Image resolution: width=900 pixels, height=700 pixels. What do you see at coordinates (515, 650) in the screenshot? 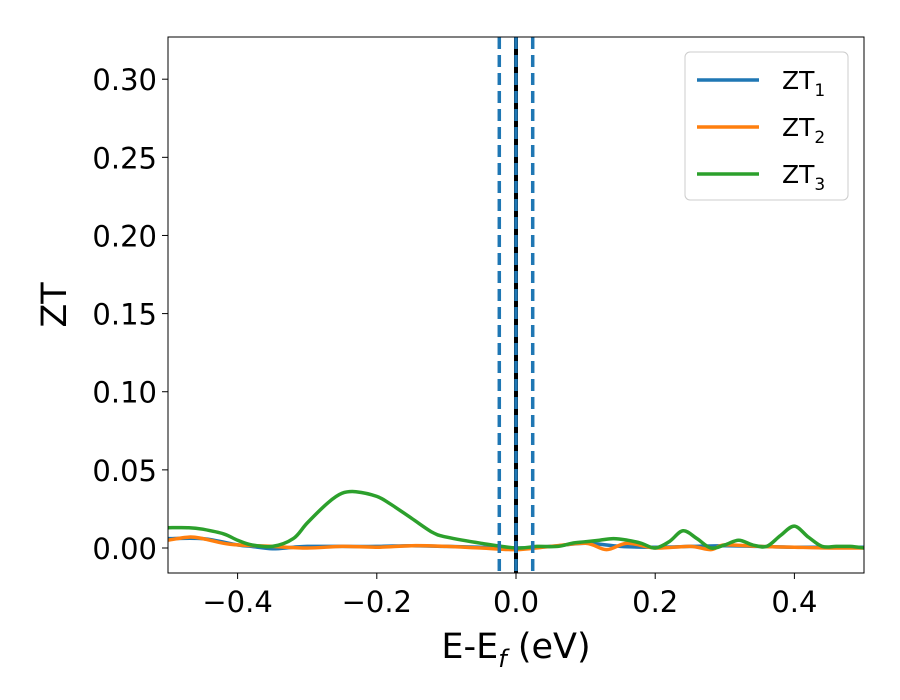
I see `x-axis-title: E-Ef (eV)` at bounding box center [515, 650].